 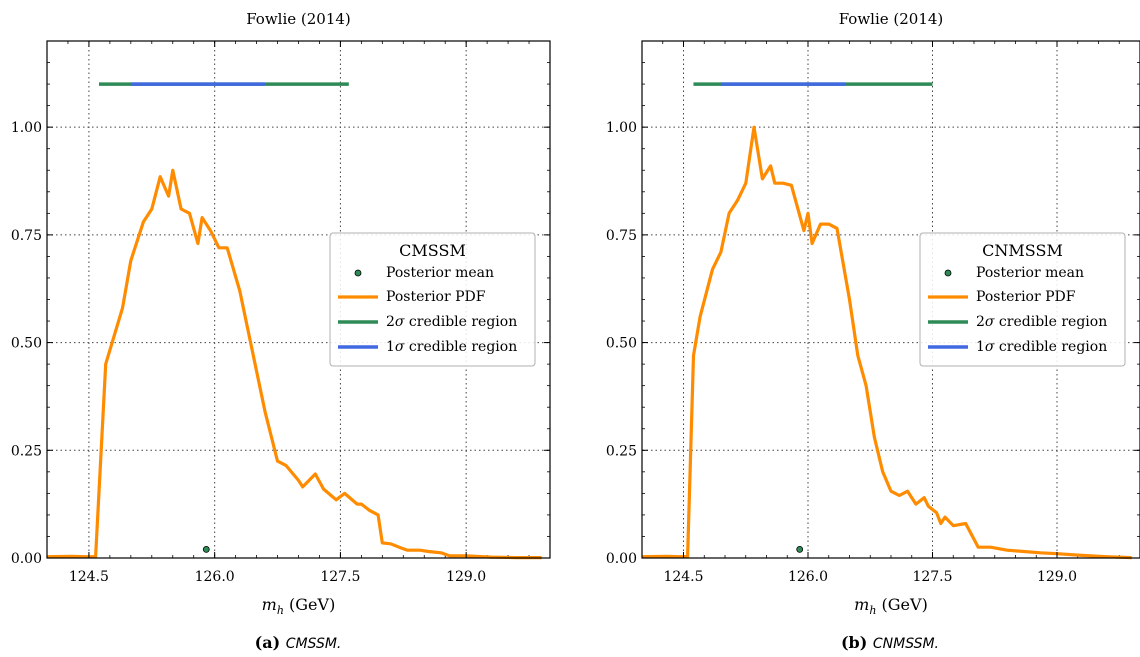 I want to click on figure-caption: (a) CMSSM., so click(x=298, y=642).